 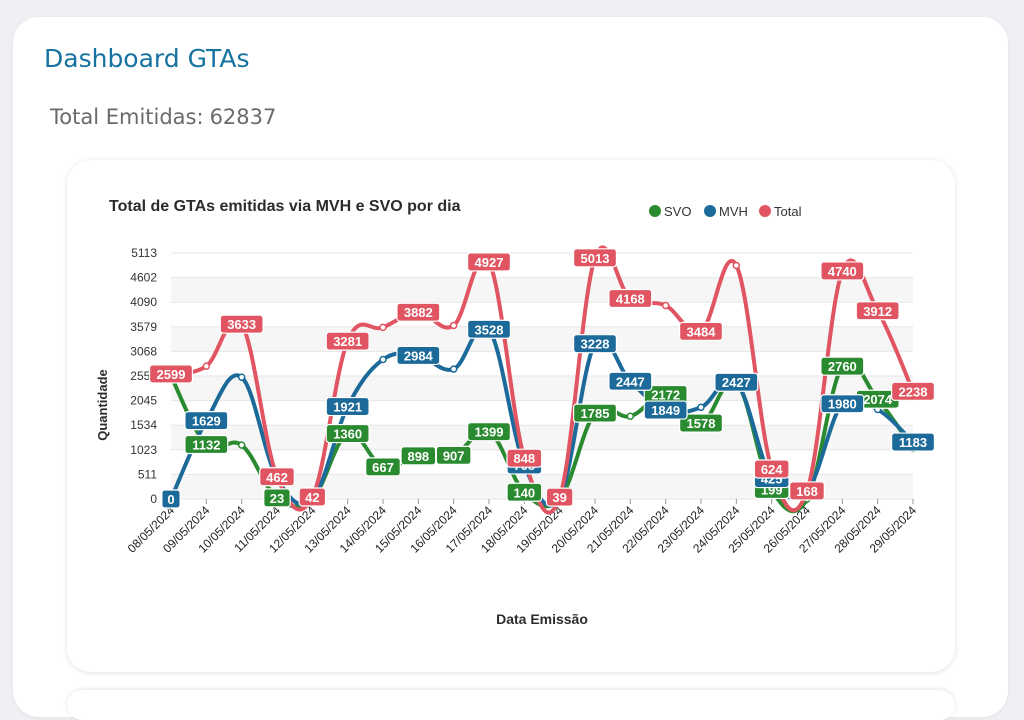 What do you see at coordinates (171, 374) in the screenshot?
I see `data-label-text: 2599` at bounding box center [171, 374].